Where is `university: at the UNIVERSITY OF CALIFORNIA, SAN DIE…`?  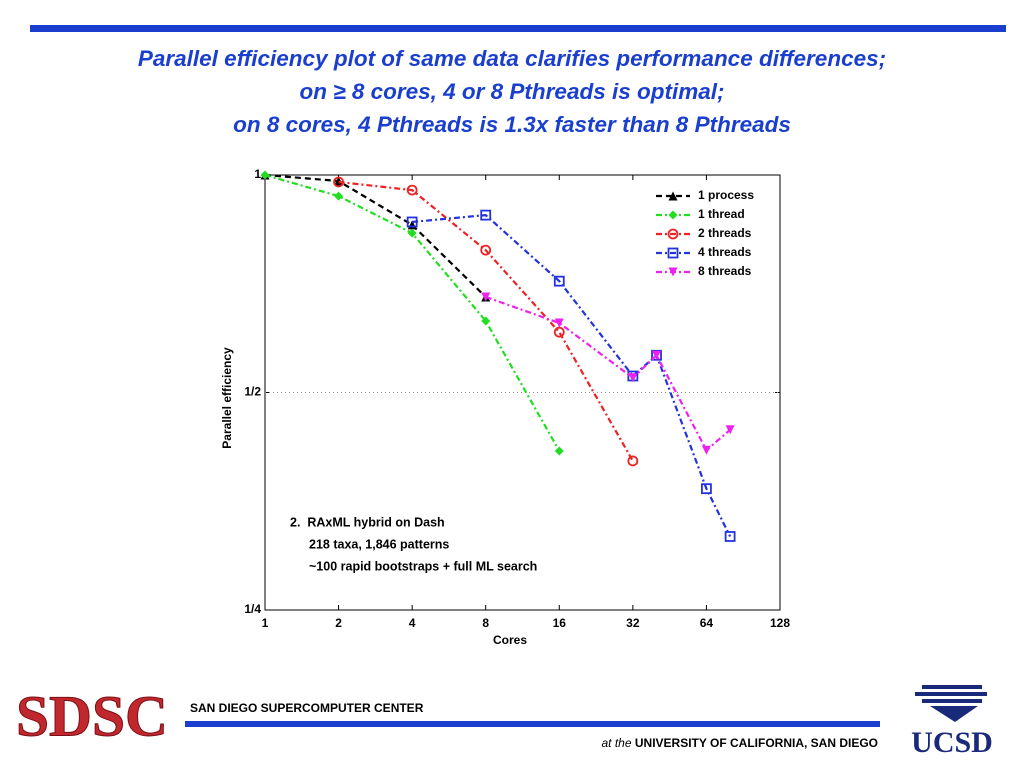
university: at the UNIVERSITY OF CALIFORNIA, SAN DIE… is located at coordinates (739, 743).